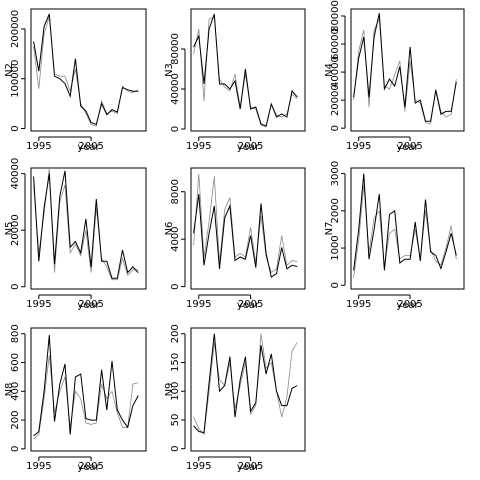  Describe the element at coordinates (335, 44) in the screenshot. I see `y-tick-label: 60000` at that location.